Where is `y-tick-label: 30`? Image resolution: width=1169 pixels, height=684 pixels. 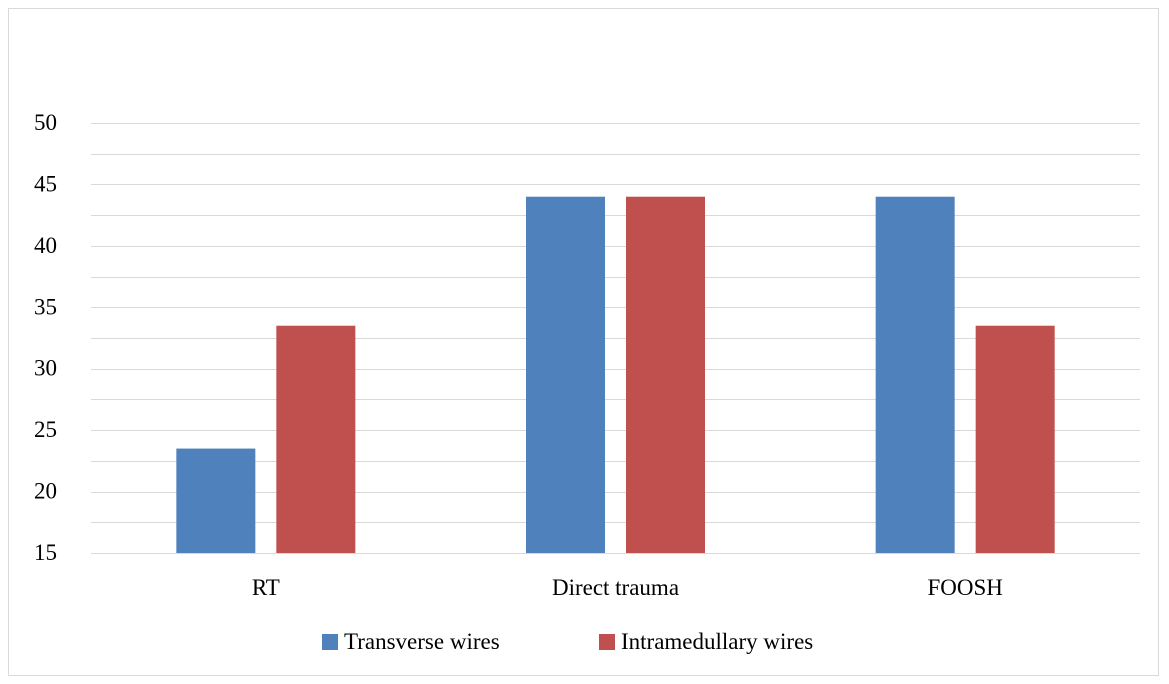
y-tick-label: 30 is located at coordinates (45, 368).